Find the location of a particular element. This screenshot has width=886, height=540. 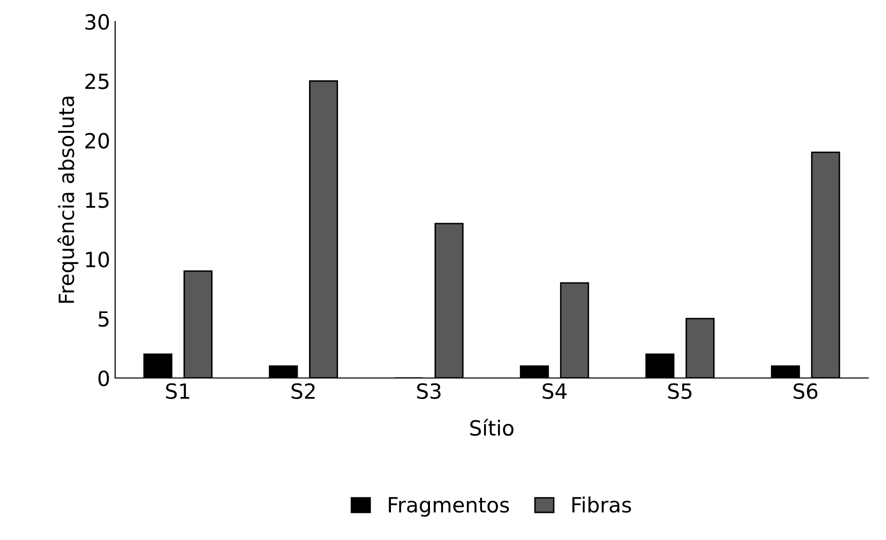

x-tick-label: S2 is located at coordinates (303, 391).